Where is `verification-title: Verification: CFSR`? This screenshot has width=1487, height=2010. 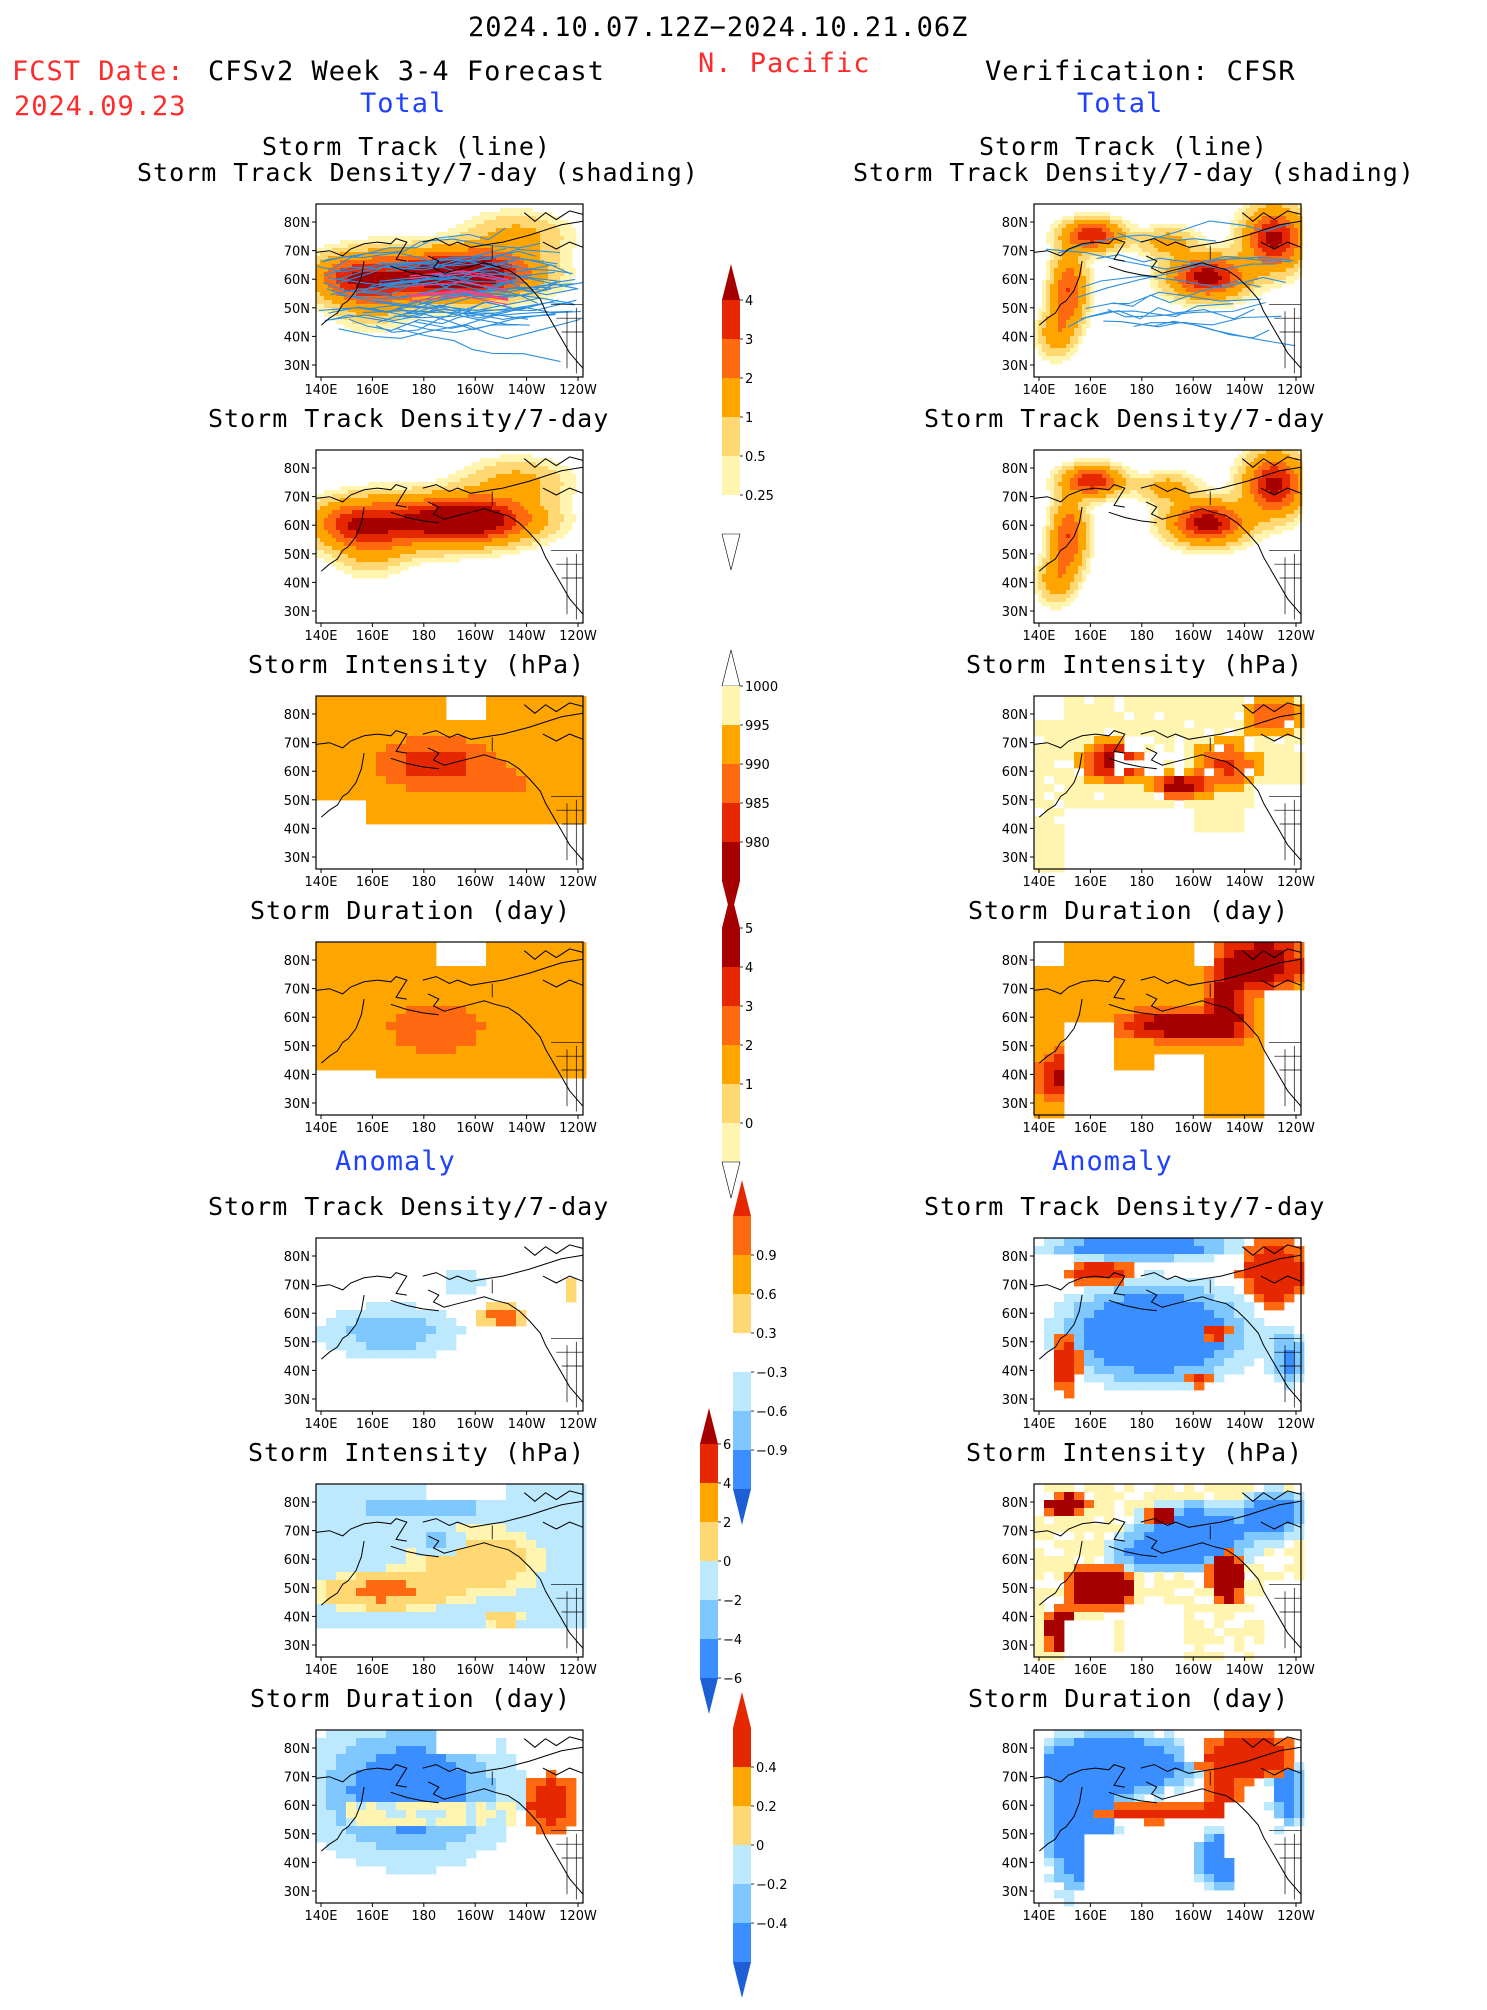 verification-title: Verification: CFSR is located at coordinates (1140, 71).